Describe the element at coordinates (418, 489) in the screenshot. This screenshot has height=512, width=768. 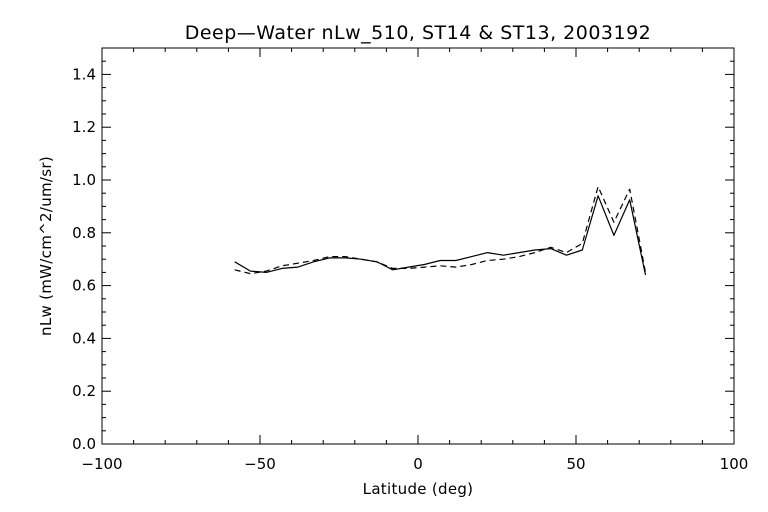
I see `x-axis-label: Latitude (deg)` at that location.